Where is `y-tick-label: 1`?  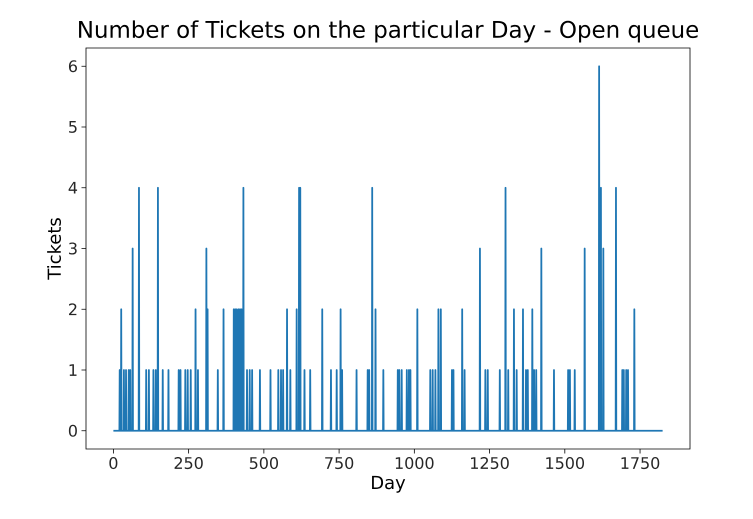
y-tick-label: 1 is located at coordinates (73, 370).